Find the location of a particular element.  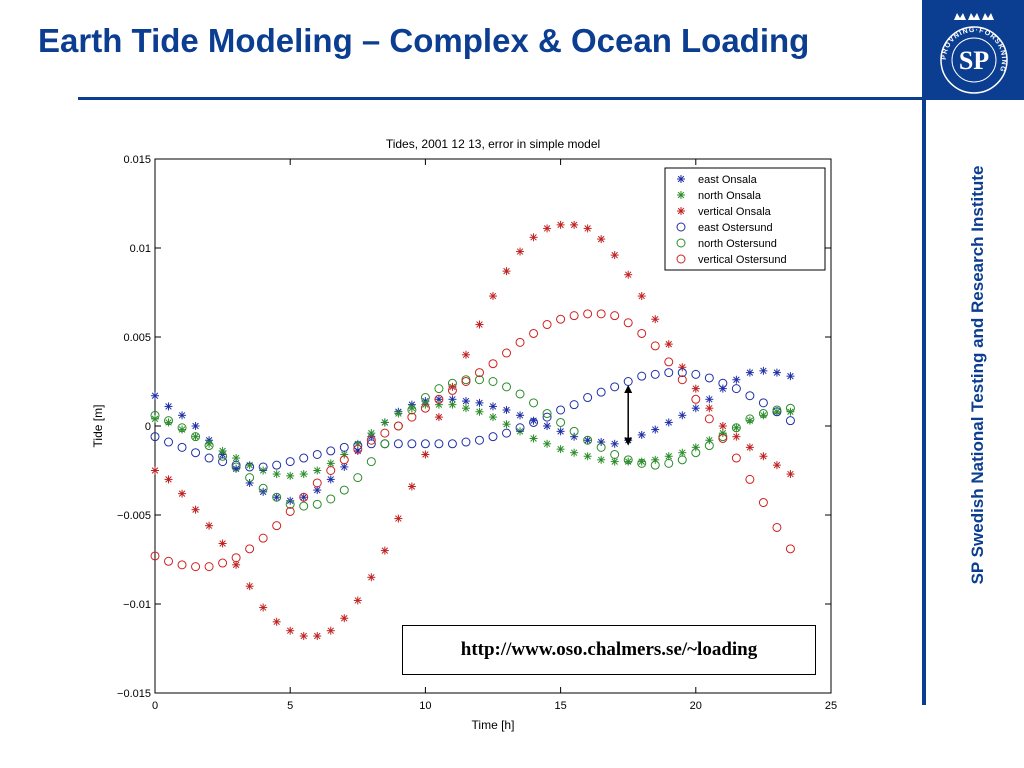

y-tick-label: −0.015 is located at coordinates (134, 694).